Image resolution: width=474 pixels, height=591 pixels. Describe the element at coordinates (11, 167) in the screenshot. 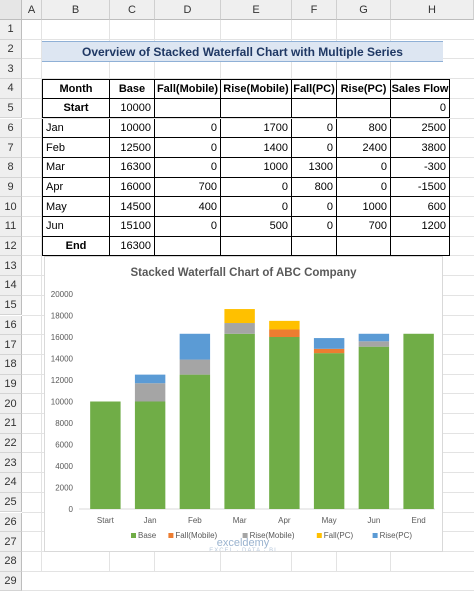

I see `row-header: 8` at that location.